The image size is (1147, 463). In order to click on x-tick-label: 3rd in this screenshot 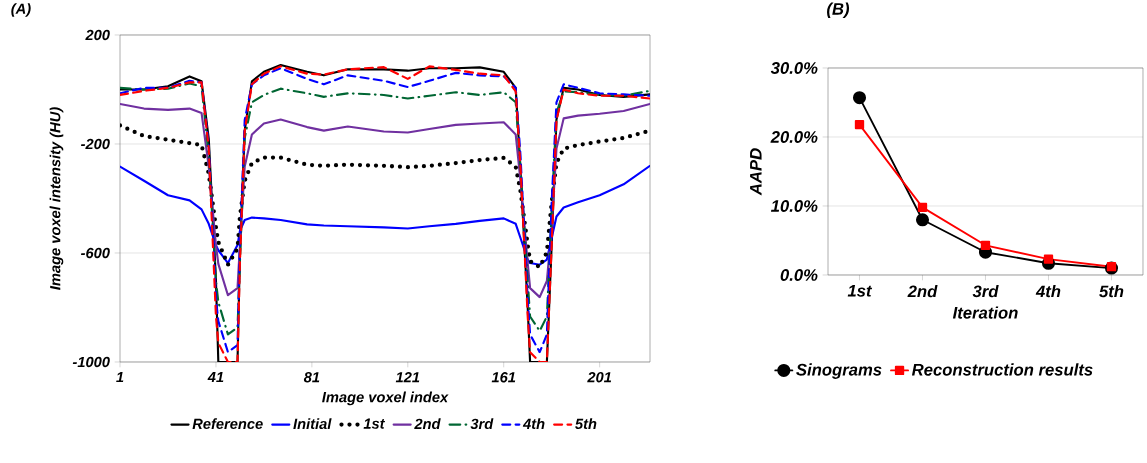, I will do `click(985, 291)`.